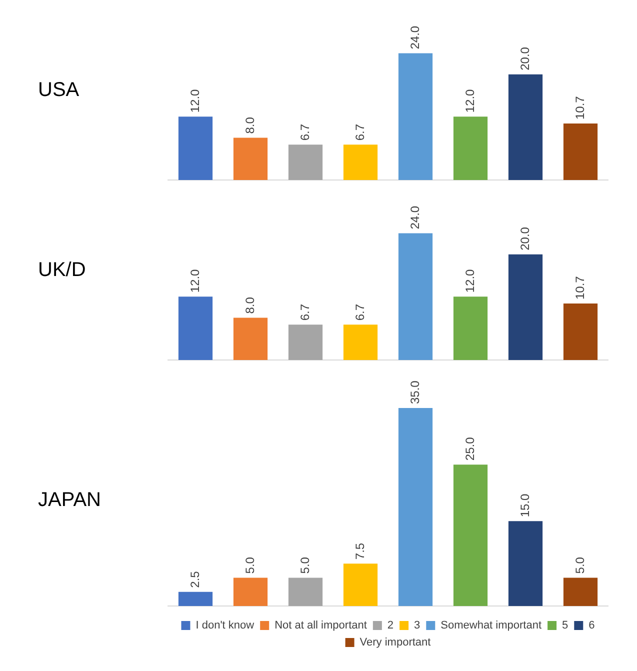 Image resolution: width=637 pixels, height=671 pixels. I want to click on legend-label: 6, so click(591, 626).